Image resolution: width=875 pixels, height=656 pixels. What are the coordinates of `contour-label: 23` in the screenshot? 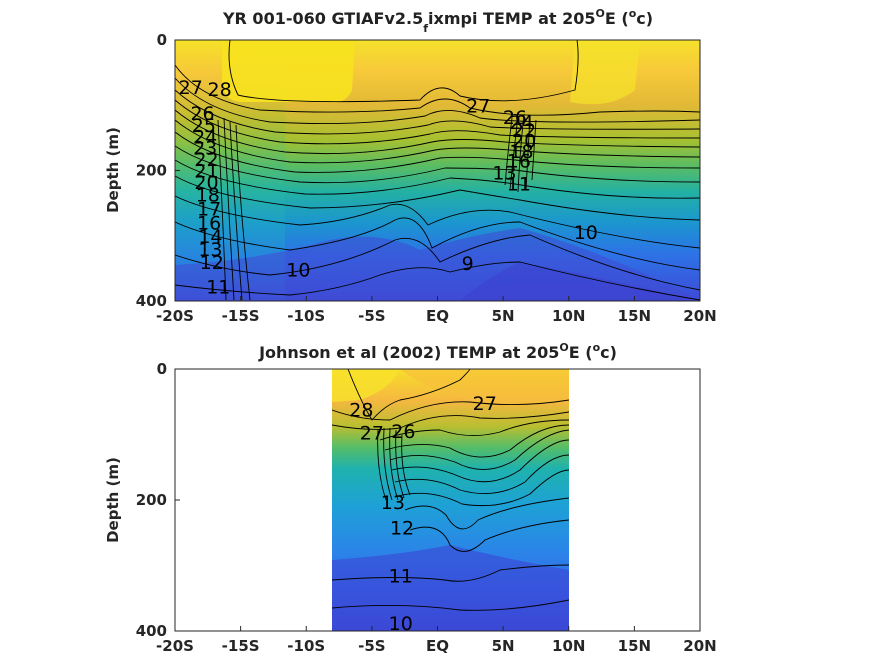 It's located at (205, 149).